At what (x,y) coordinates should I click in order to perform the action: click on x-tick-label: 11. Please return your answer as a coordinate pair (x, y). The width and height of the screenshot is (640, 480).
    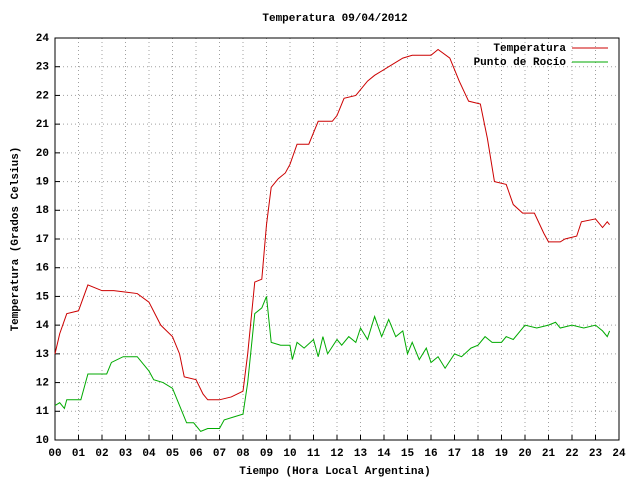
    Looking at the image, I should click on (314, 454).